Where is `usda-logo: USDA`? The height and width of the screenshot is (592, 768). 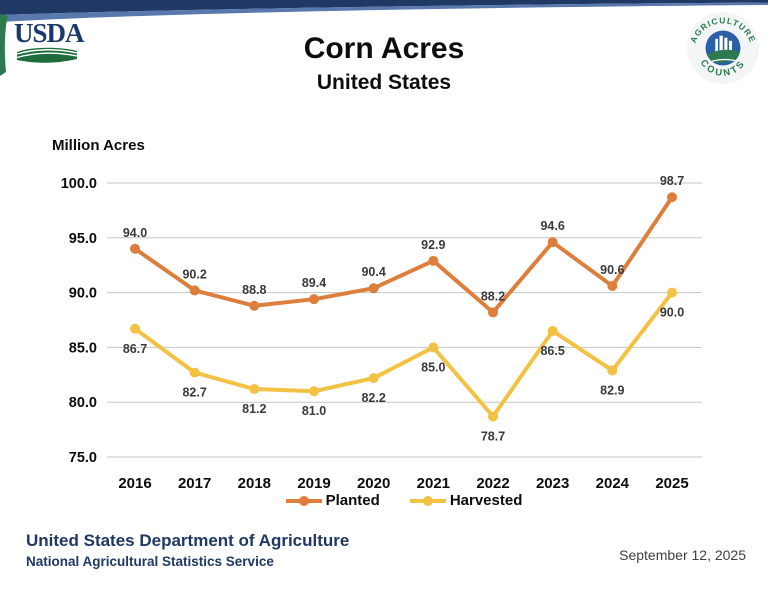
usda-logo: USDA is located at coordinates (49, 43).